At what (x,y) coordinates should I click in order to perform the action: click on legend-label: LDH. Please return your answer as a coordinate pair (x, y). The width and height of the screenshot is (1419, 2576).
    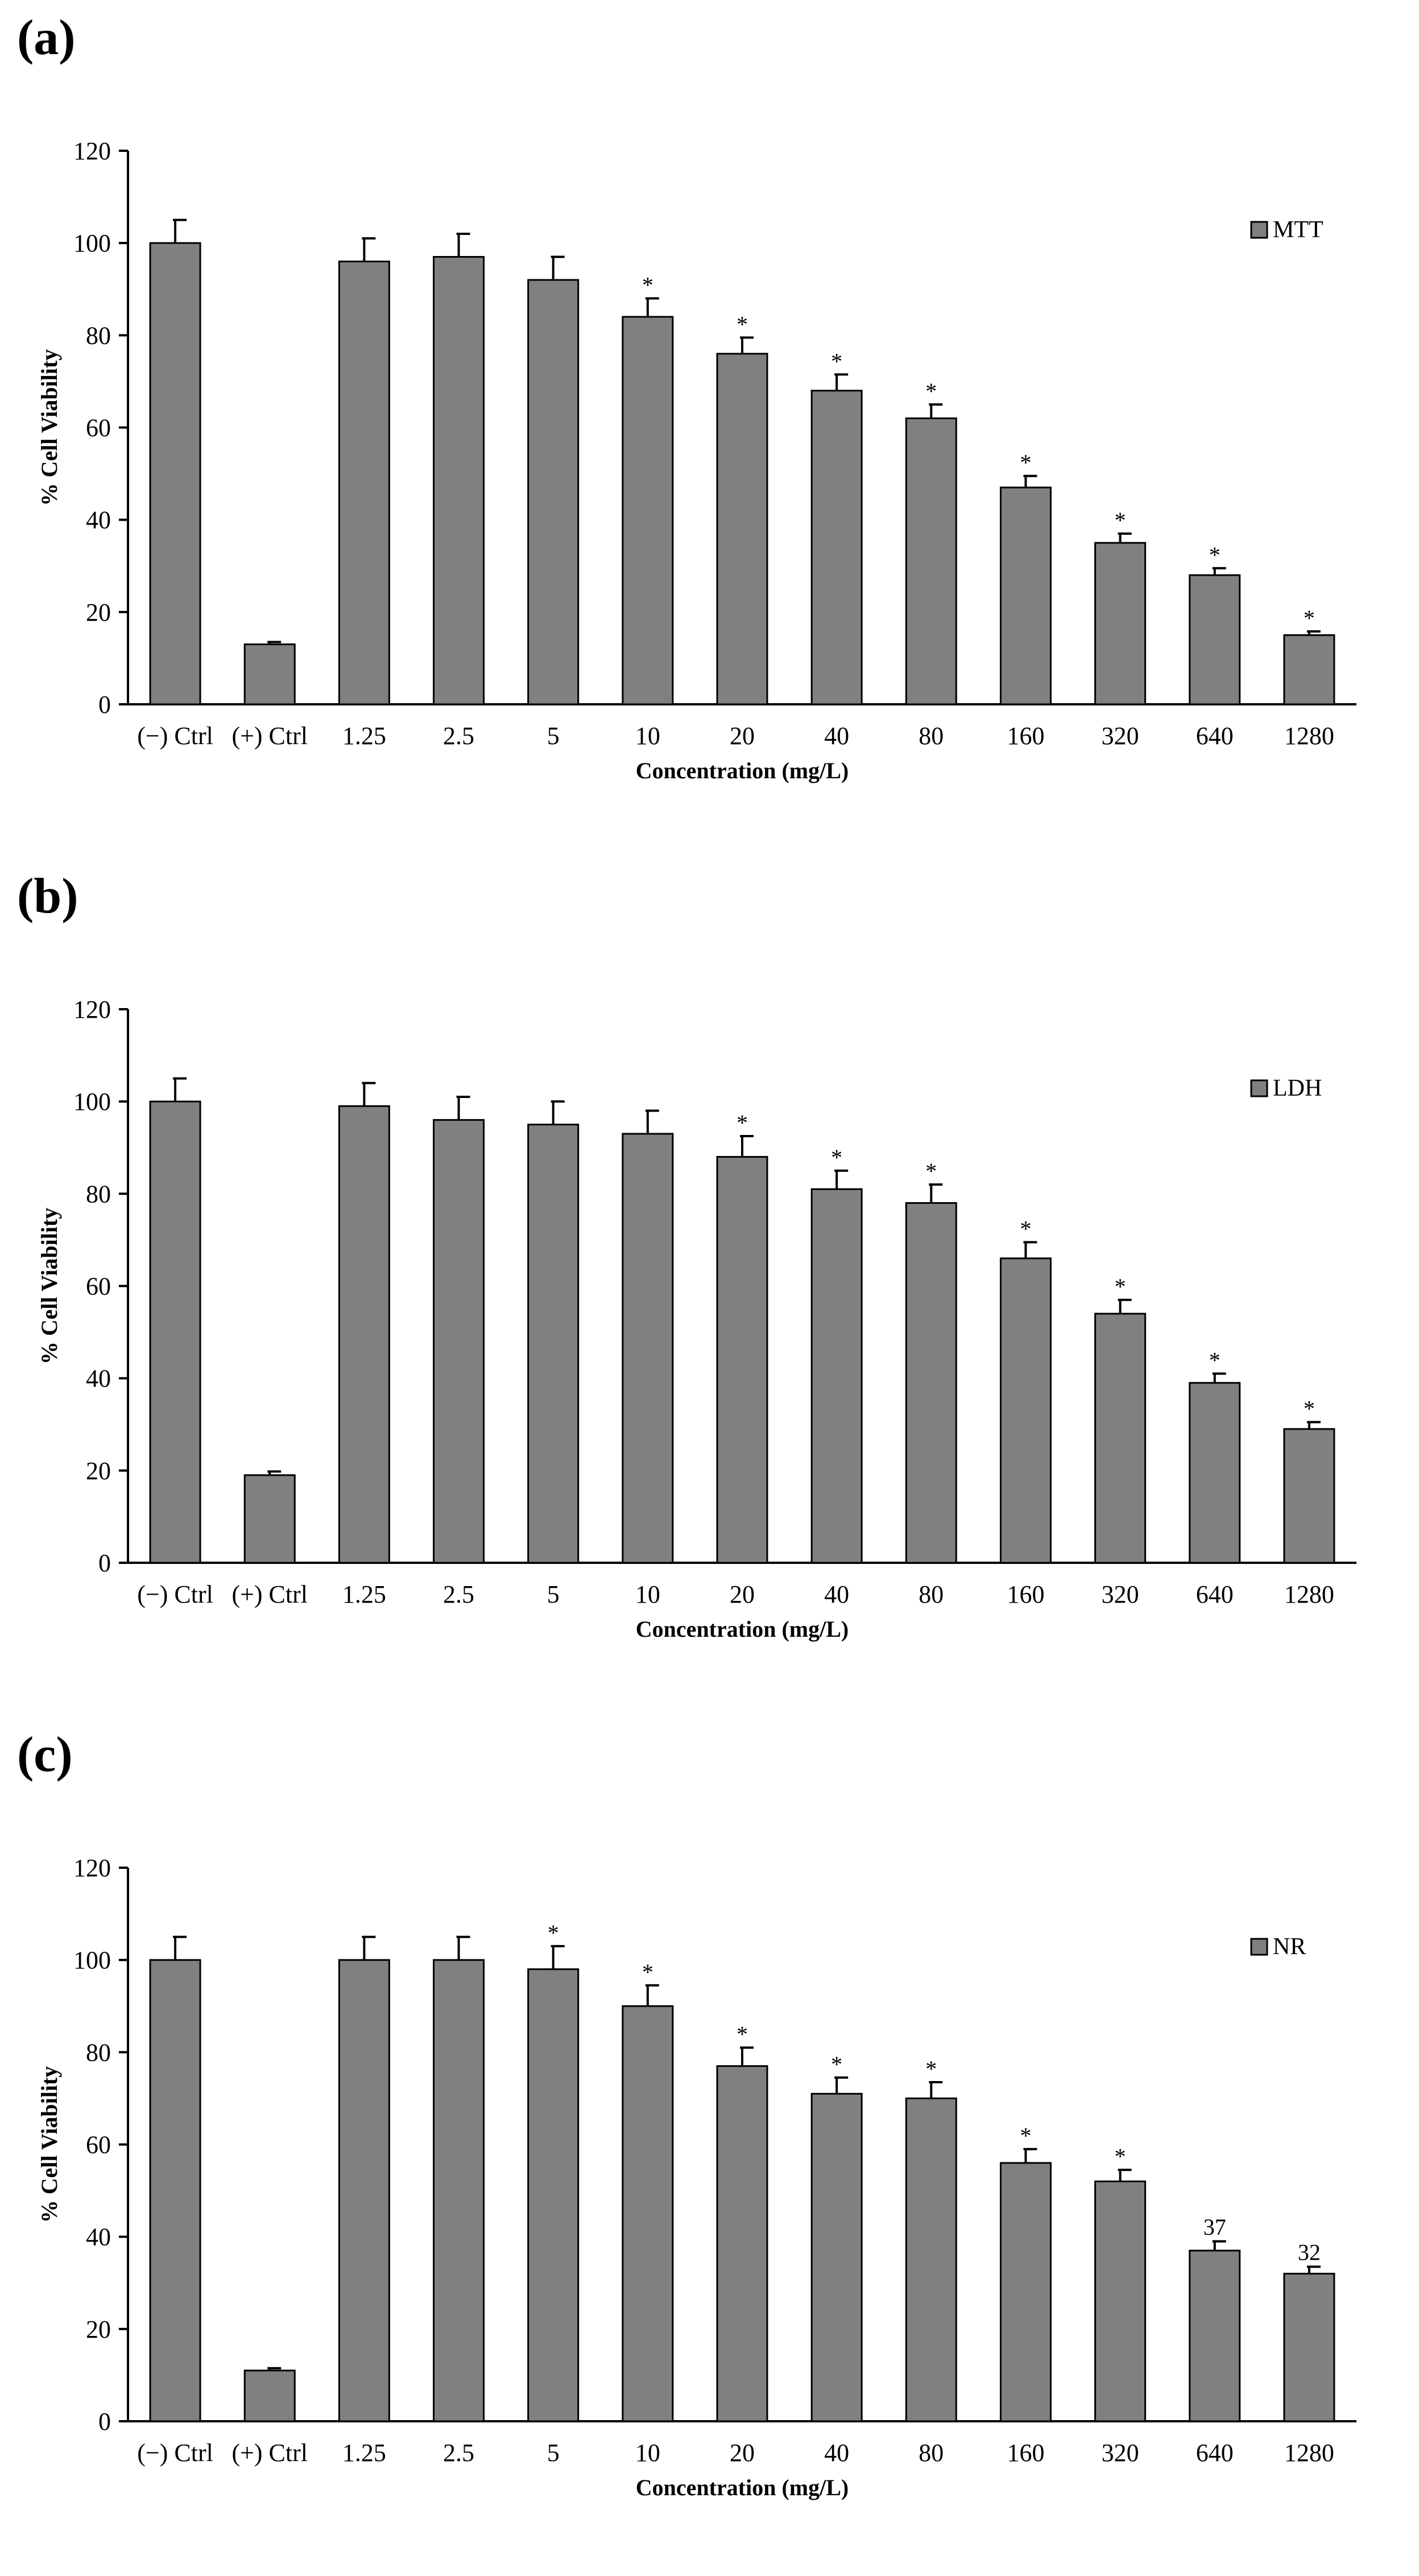
    Looking at the image, I should click on (1298, 1088).